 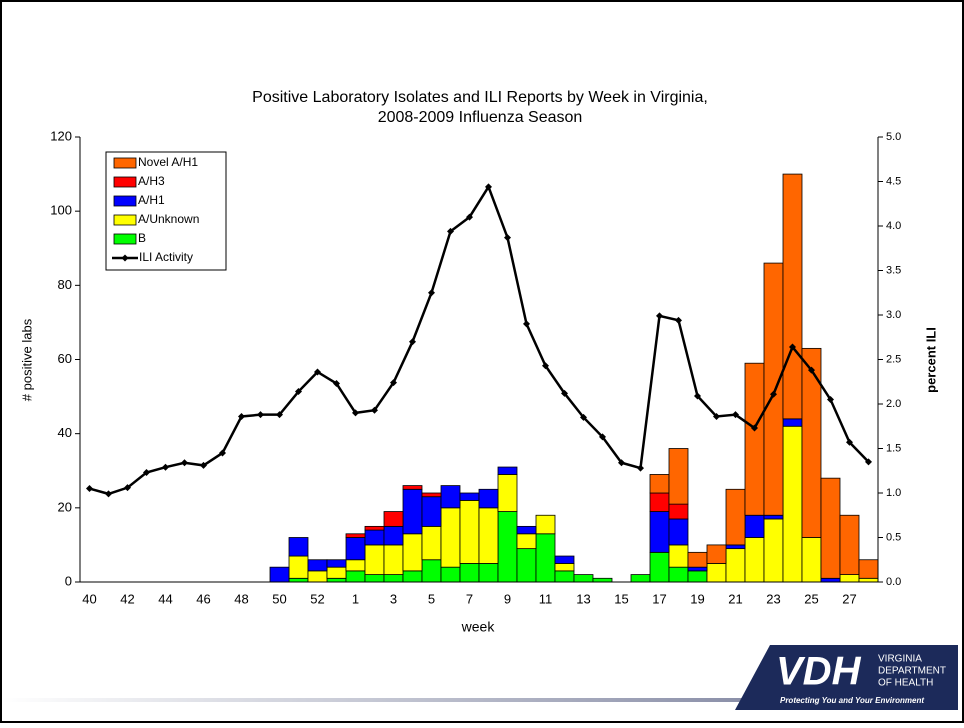 I want to click on legend-box, so click(x=166, y=211).